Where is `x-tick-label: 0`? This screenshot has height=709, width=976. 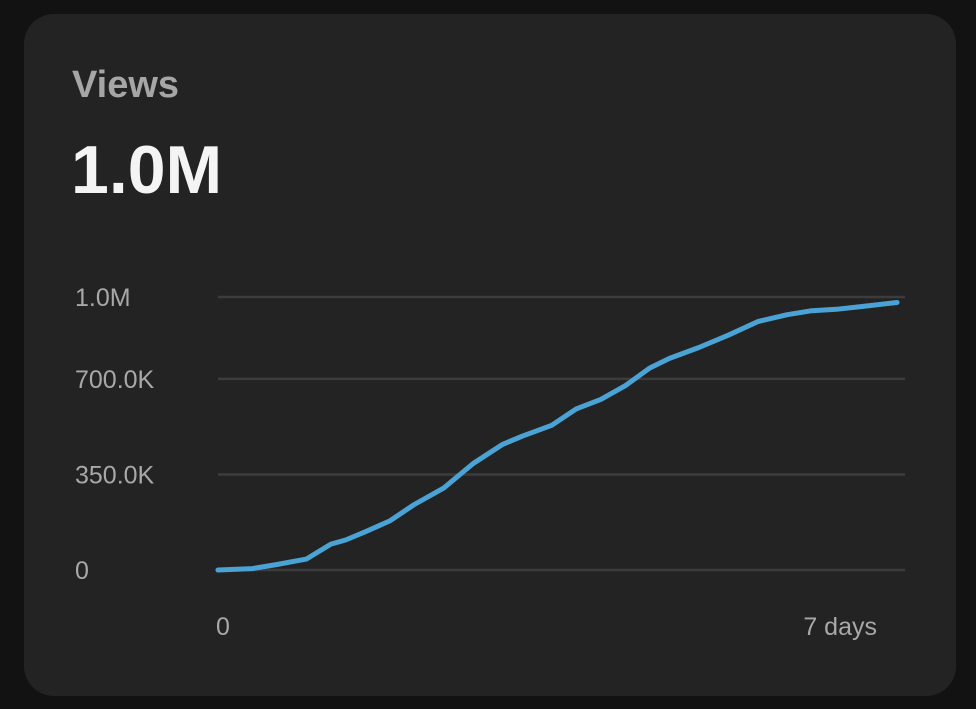 x-tick-label: 0 is located at coordinates (223, 627).